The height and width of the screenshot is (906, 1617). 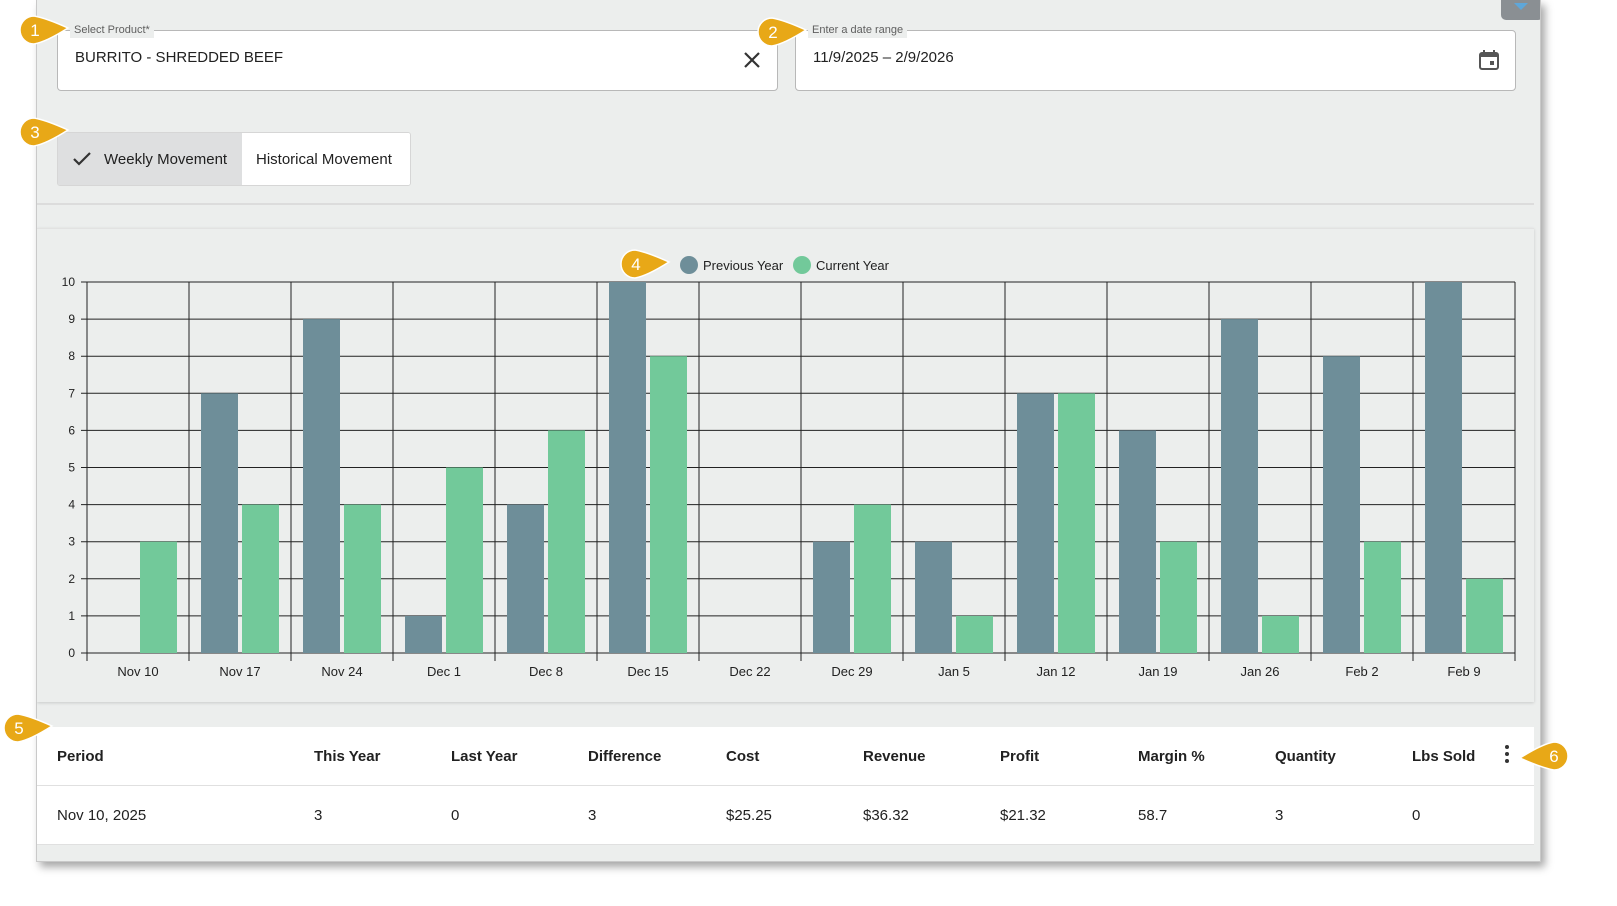 I want to click on column-header: Cost, so click(x=743, y=756).